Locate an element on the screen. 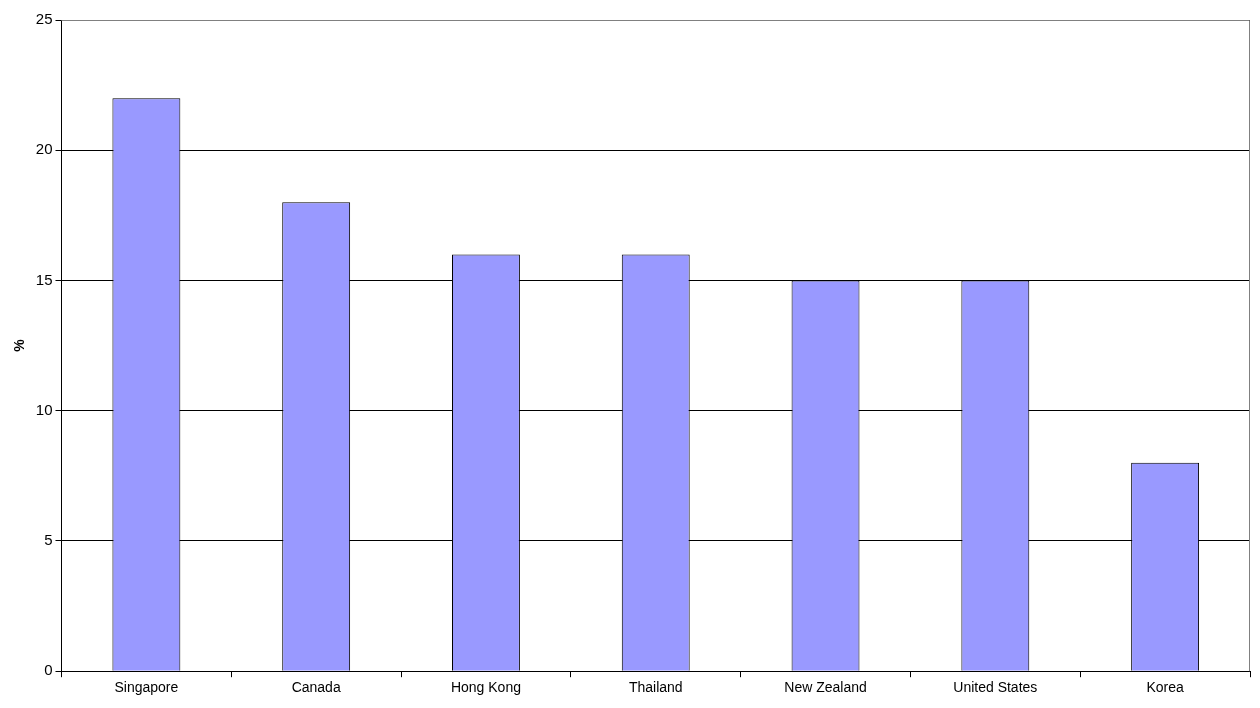 This screenshot has width=1260, height=708. x-tick-label: Korea is located at coordinates (1165, 687).